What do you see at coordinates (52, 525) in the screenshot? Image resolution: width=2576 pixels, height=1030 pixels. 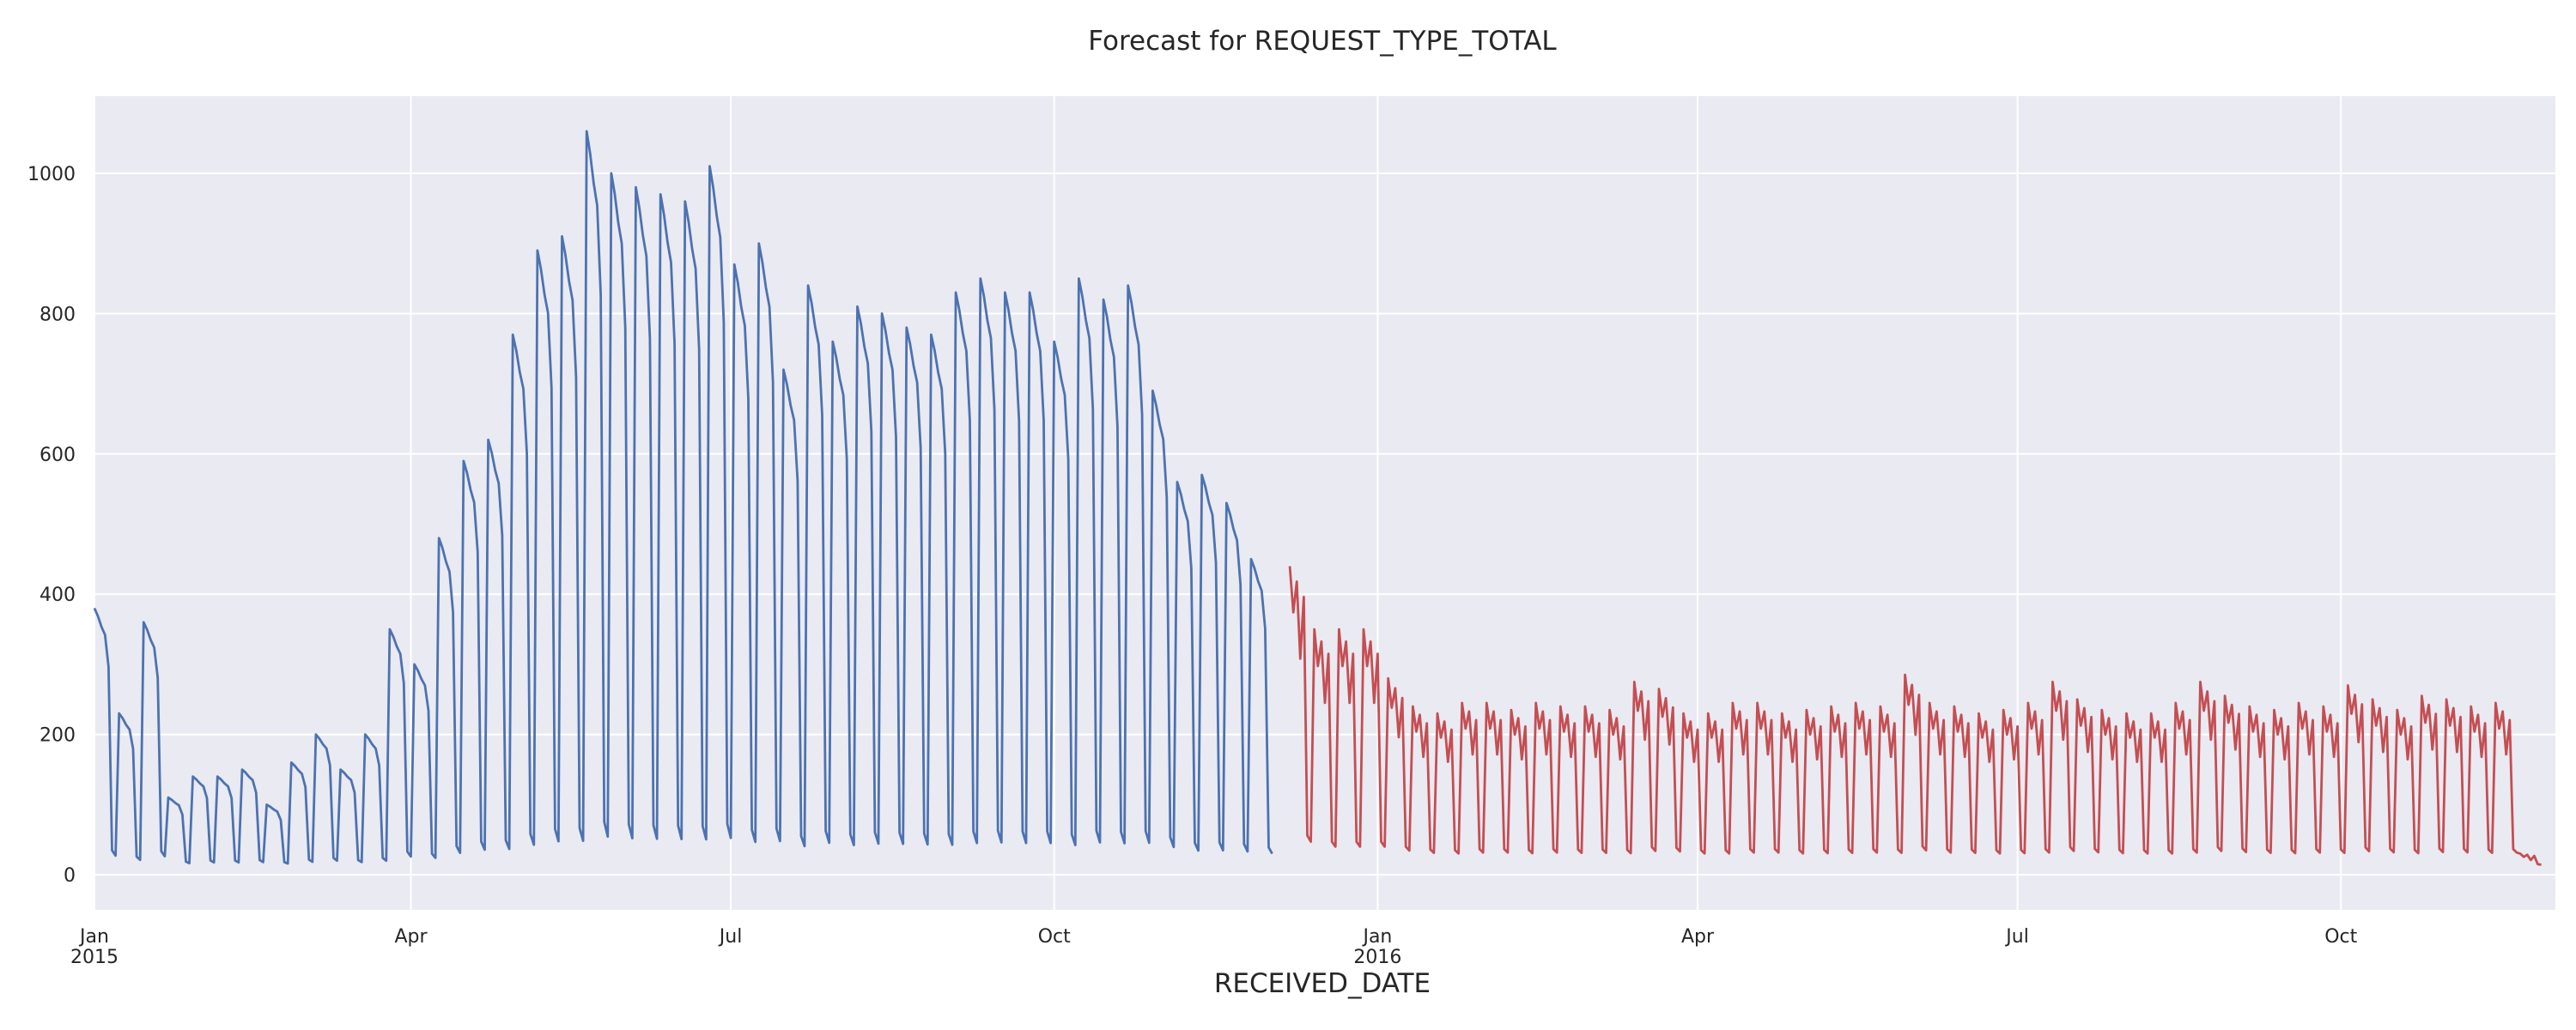 I see `y-axis-ticks: 0 200 400 600 800 1000` at bounding box center [52, 525].